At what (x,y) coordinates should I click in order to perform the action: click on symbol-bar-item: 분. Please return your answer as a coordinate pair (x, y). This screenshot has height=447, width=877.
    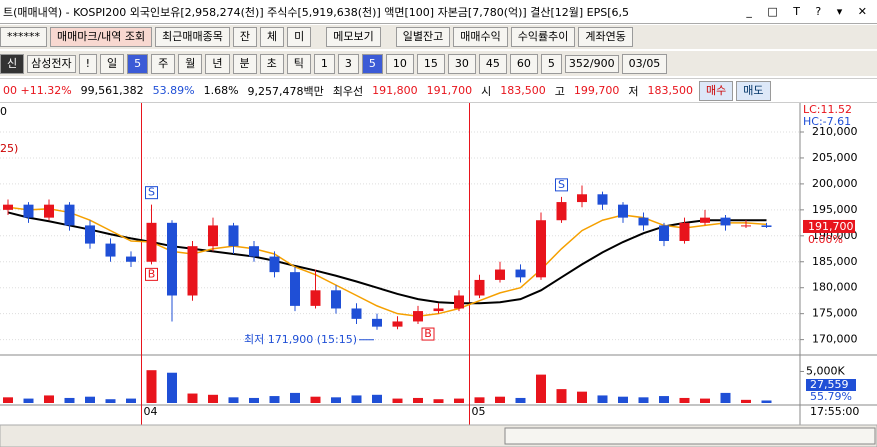
    Looking at the image, I should click on (244, 63).